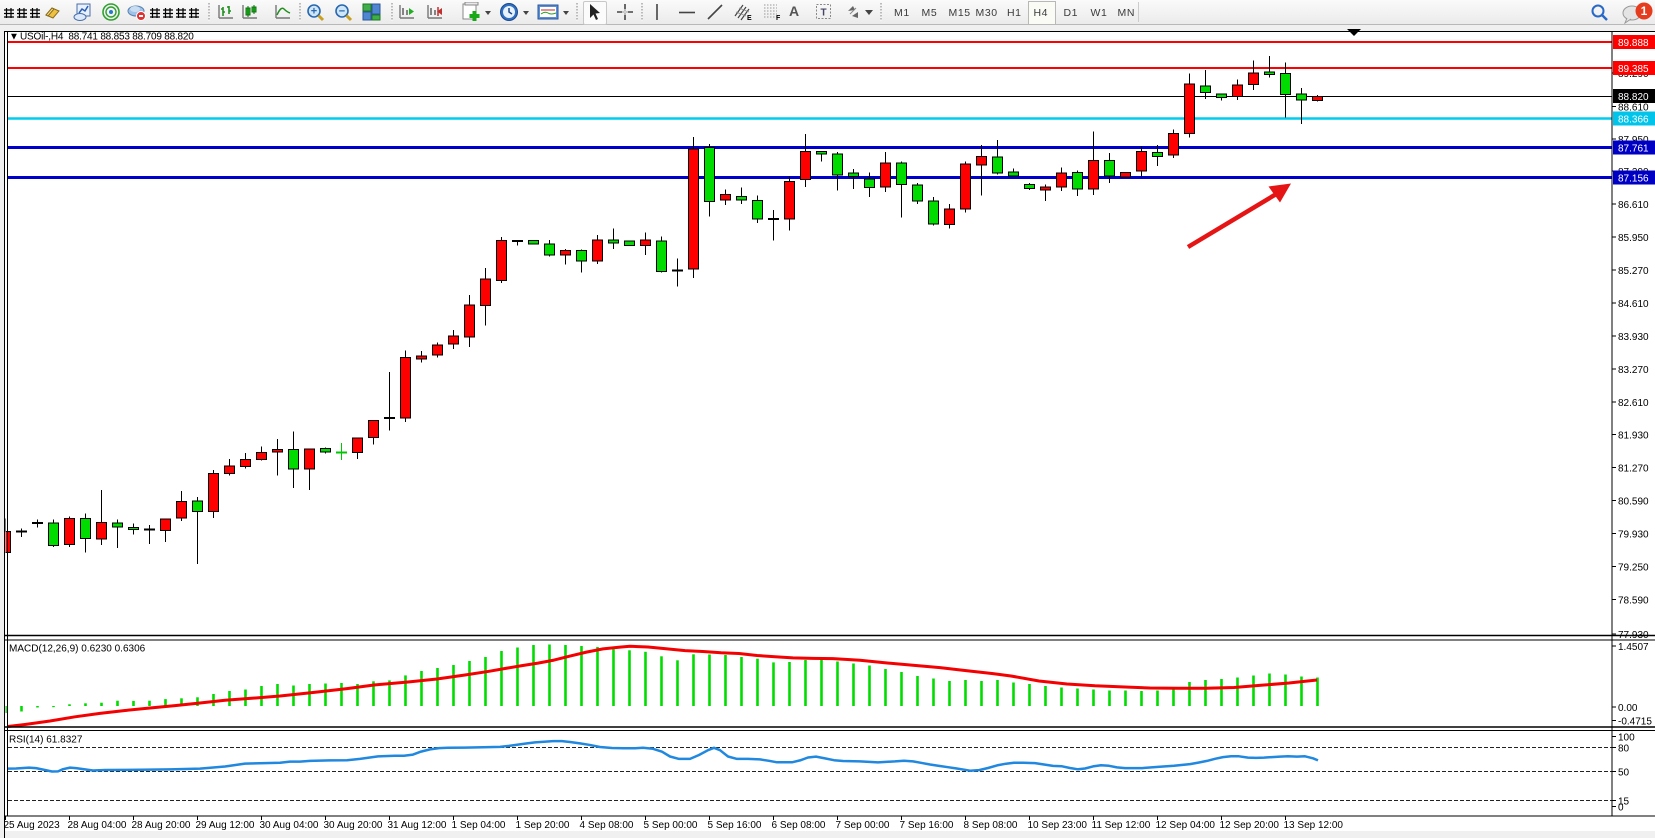 Image resolution: width=1655 pixels, height=838 pixels. Describe the element at coordinates (1633, 469) in the screenshot. I see `svg-text: 81.270` at that location.